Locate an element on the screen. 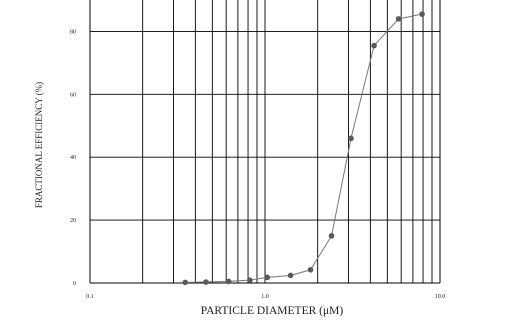  y-tick-label: 60 is located at coordinates (73, 95).